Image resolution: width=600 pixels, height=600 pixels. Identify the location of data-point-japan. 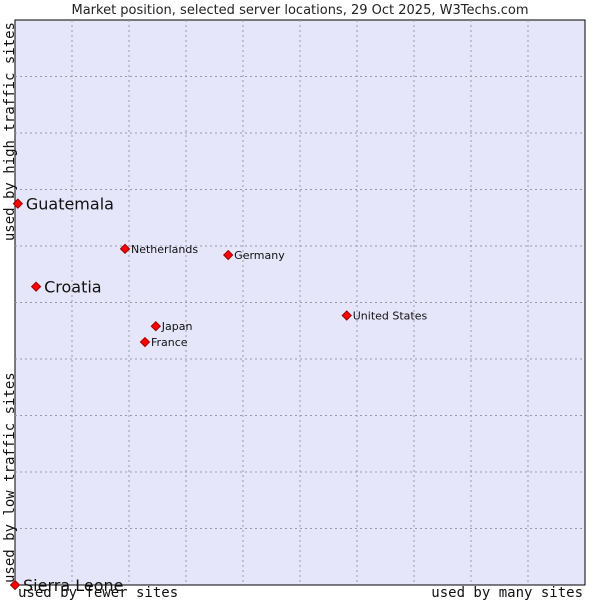
(155, 326).